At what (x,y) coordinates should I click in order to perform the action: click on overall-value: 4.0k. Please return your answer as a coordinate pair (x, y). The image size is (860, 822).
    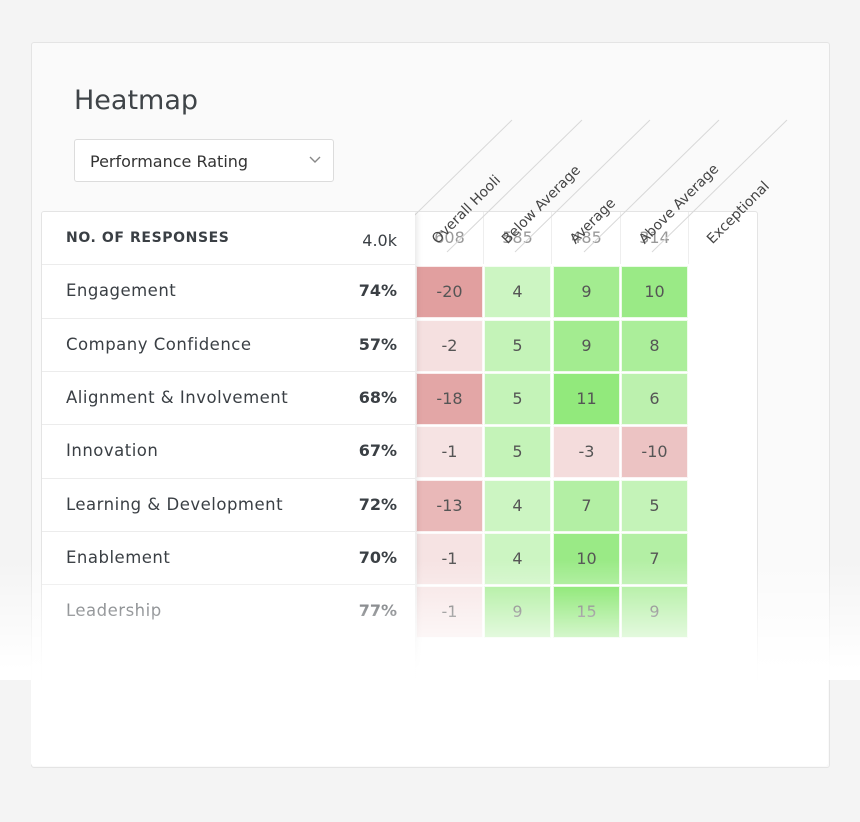
    Looking at the image, I should click on (379, 240).